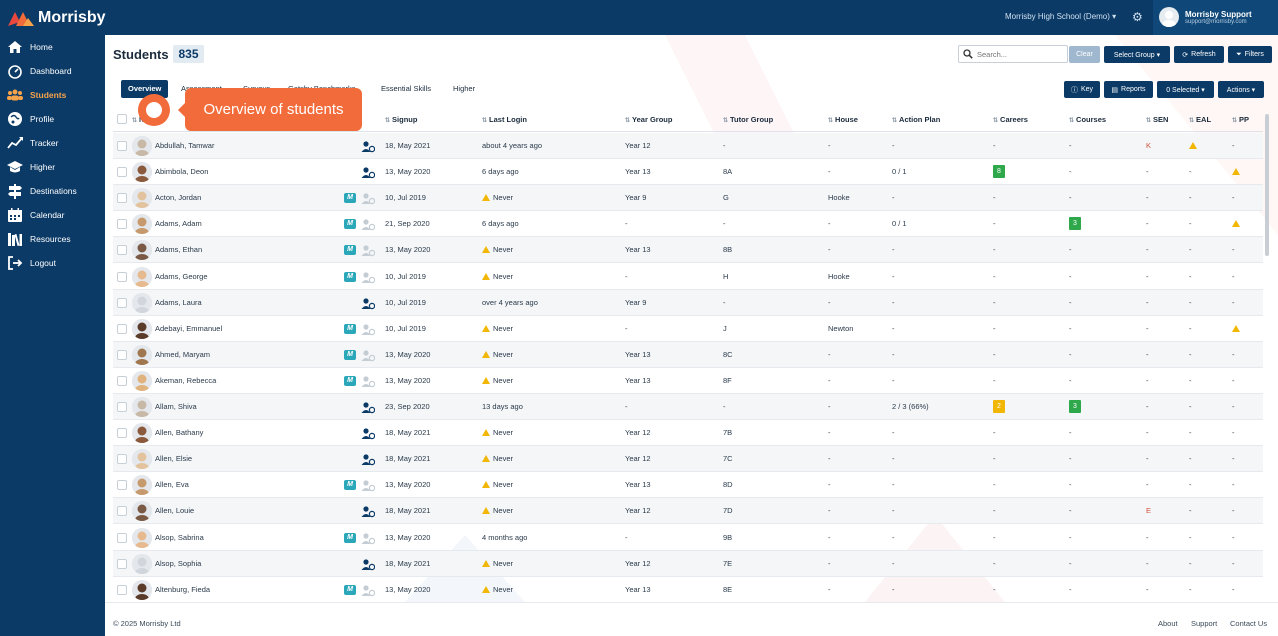 The height and width of the screenshot is (636, 1278). Describe the element at coordinates (178, 198) in the screenshot. I see `student-name: Acton, Jordan` at that location.